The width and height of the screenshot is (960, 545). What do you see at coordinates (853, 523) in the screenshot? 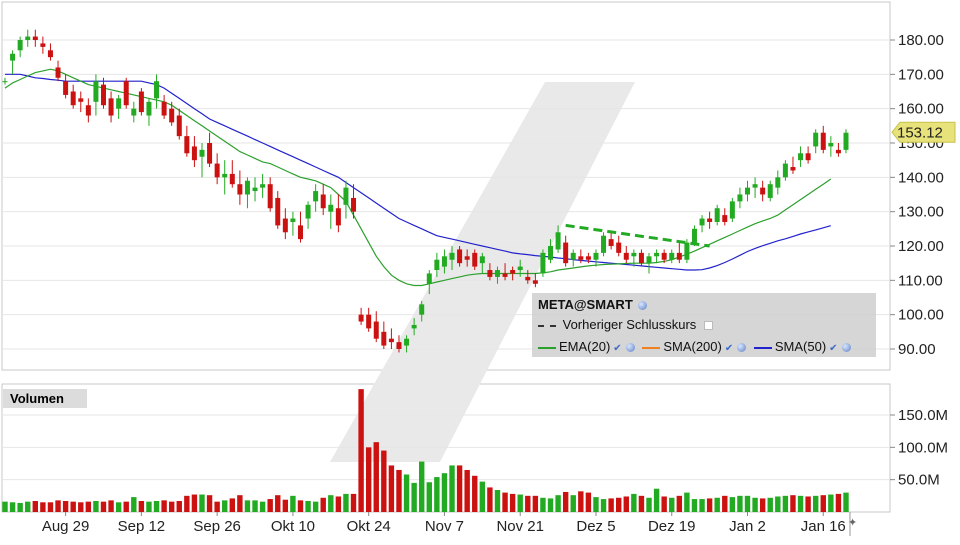
I see `scroll-arrow-icon: ✦` at bounding box center [853, 523].